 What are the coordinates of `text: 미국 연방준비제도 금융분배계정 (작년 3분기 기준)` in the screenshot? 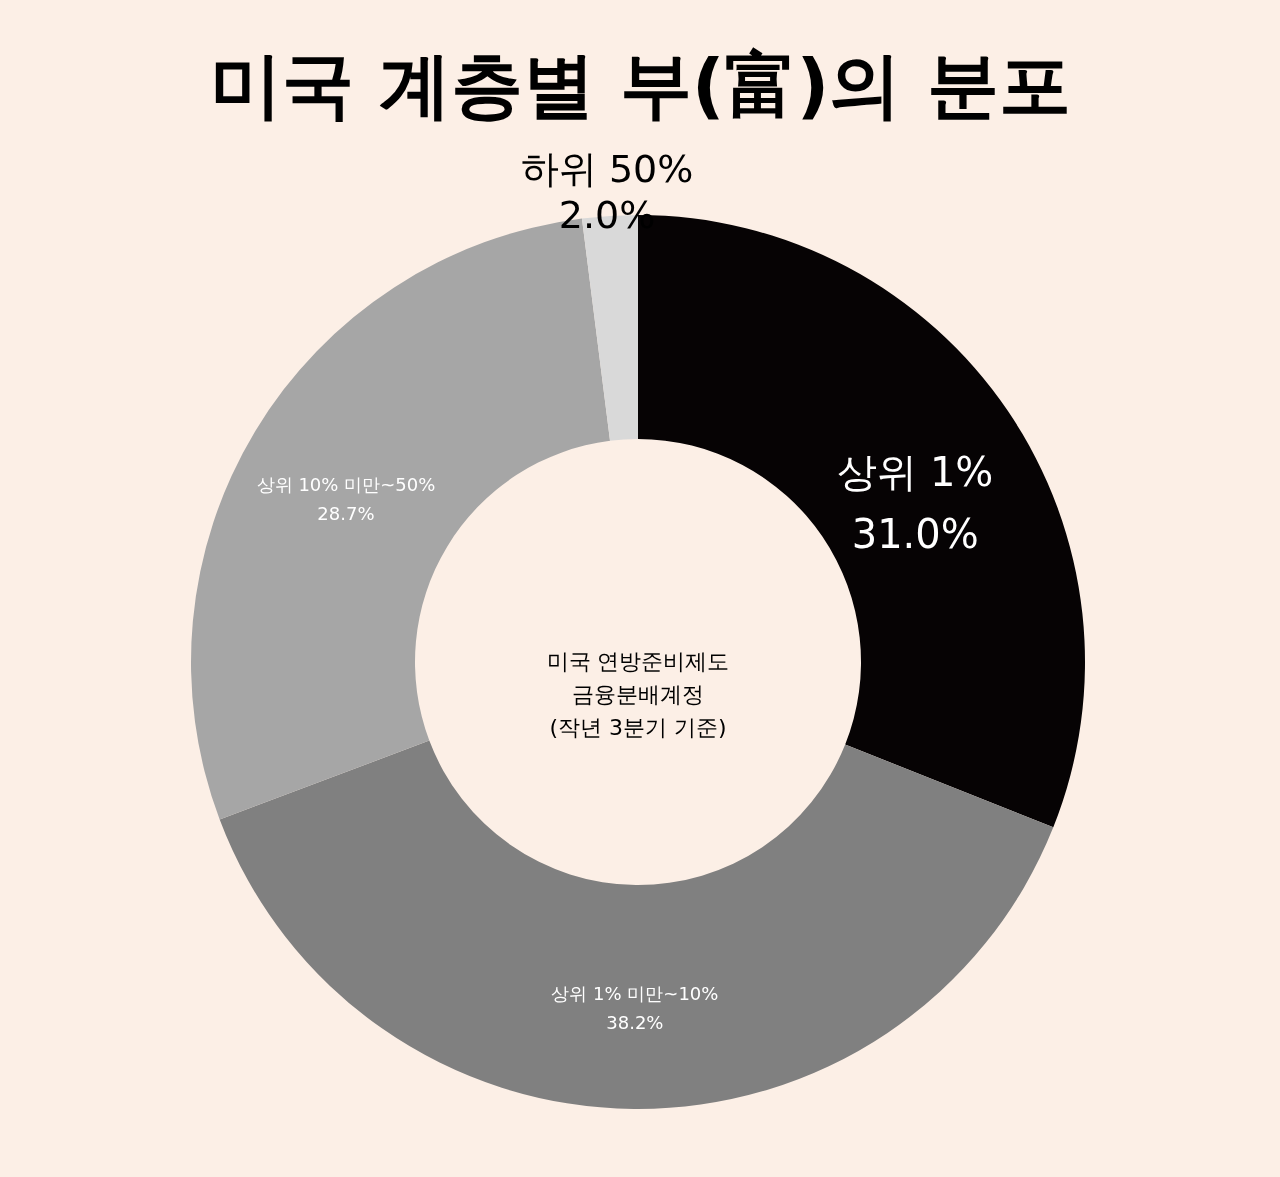 It's located at (638, 694).